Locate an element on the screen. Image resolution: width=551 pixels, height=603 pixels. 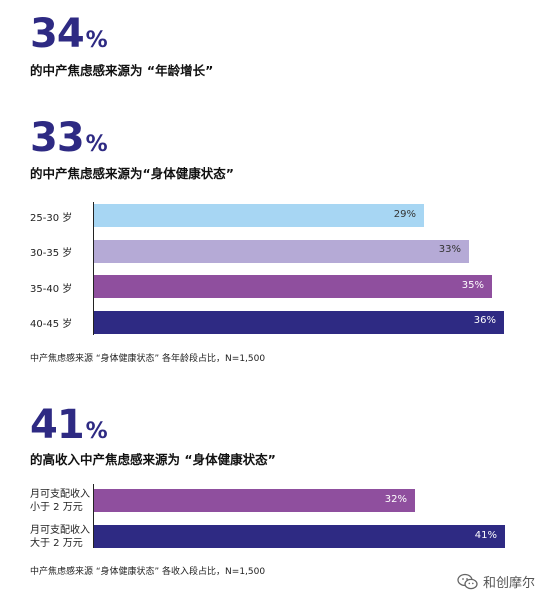
brand-name: 和创摩尔 is located at coordinates (509, 583).